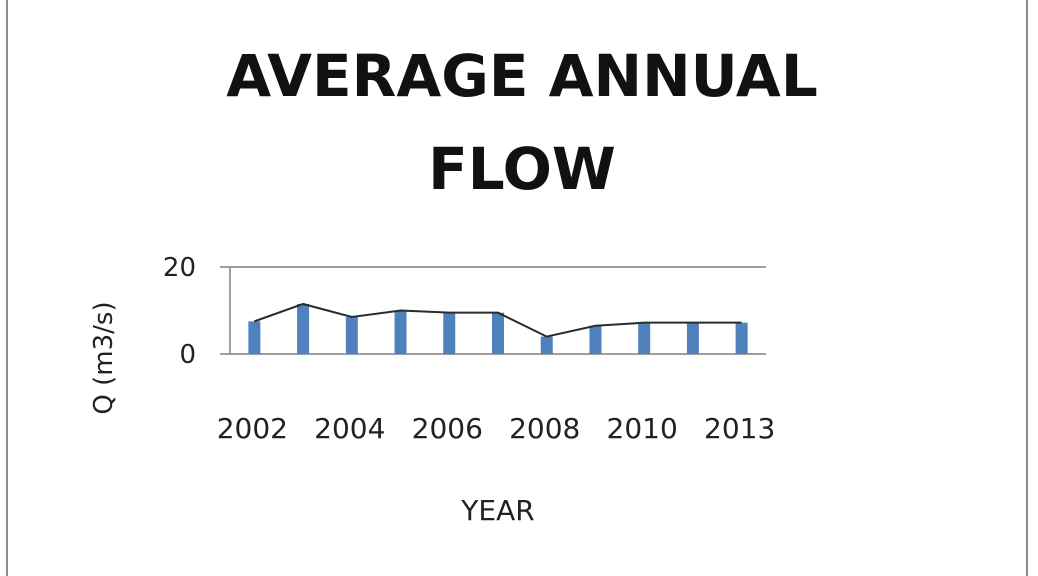 This screenshot has width=1038, height=576. Describe the element at coordinates (252, 428) in the screenshot. I see `x-tick-label: 2002` at that location.